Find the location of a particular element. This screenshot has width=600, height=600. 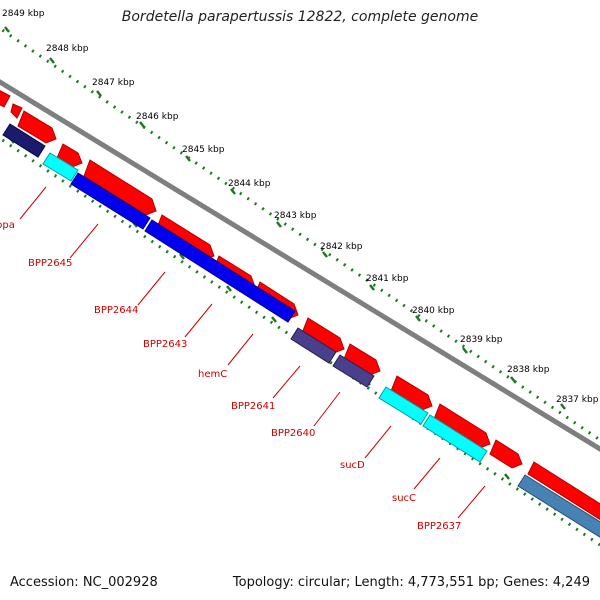

gene-label: BPP2645 is located at coordinates (50, 263).